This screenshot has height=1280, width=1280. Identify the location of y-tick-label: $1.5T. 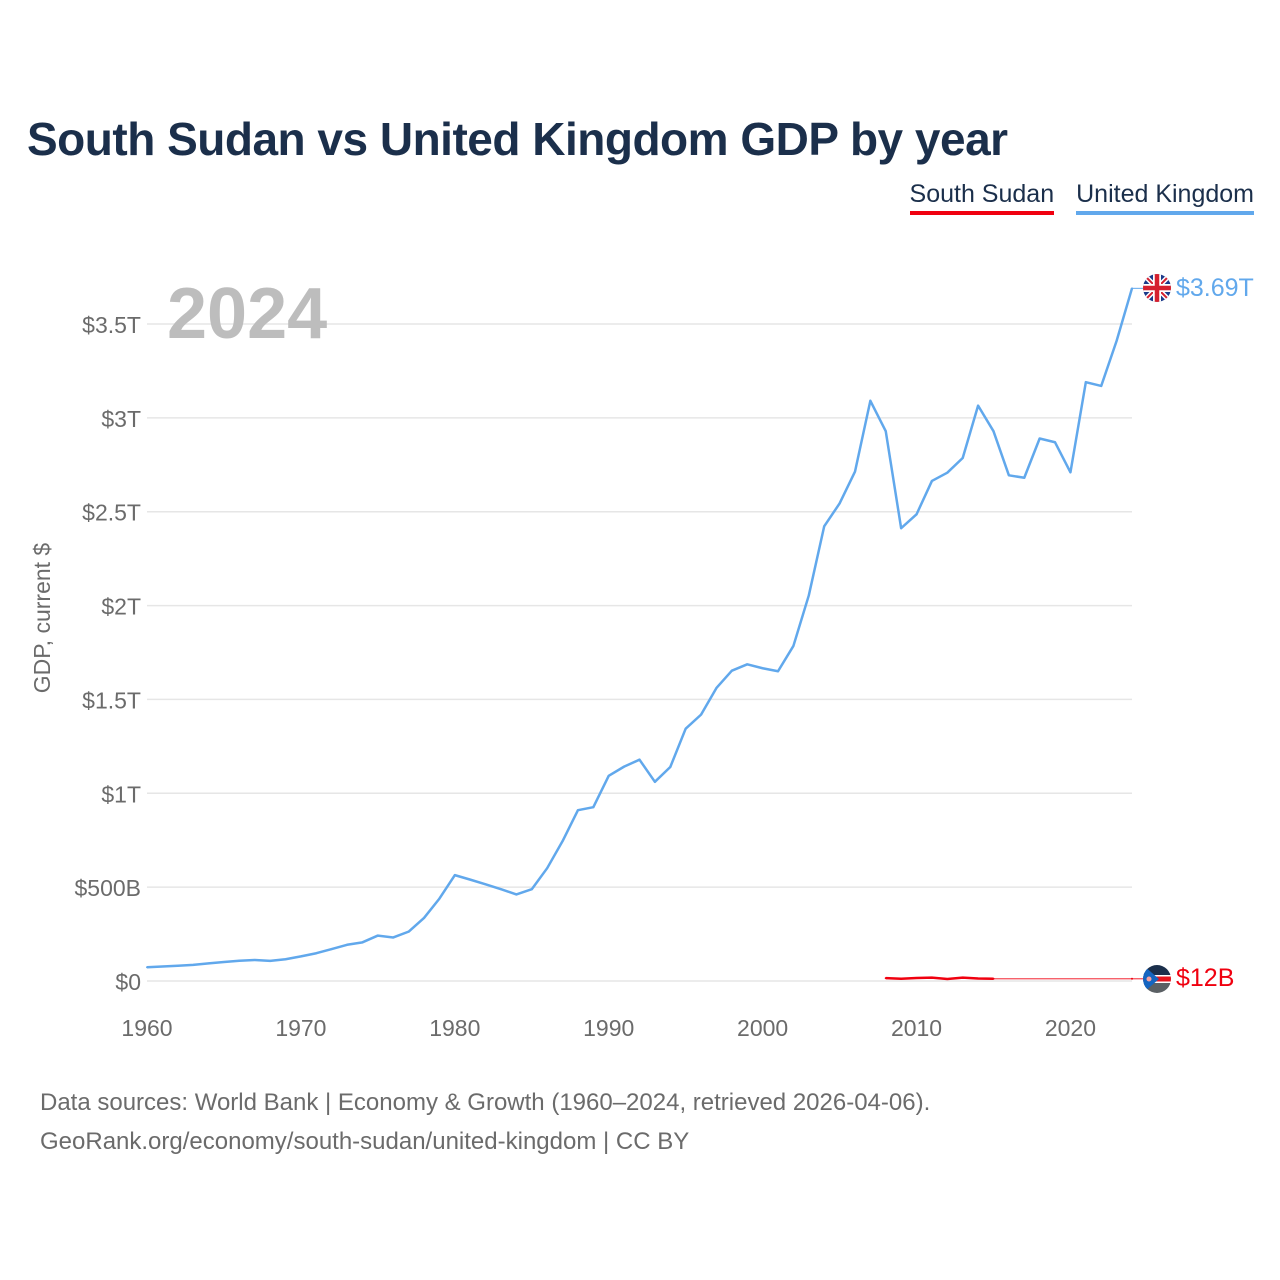
(111, 700).